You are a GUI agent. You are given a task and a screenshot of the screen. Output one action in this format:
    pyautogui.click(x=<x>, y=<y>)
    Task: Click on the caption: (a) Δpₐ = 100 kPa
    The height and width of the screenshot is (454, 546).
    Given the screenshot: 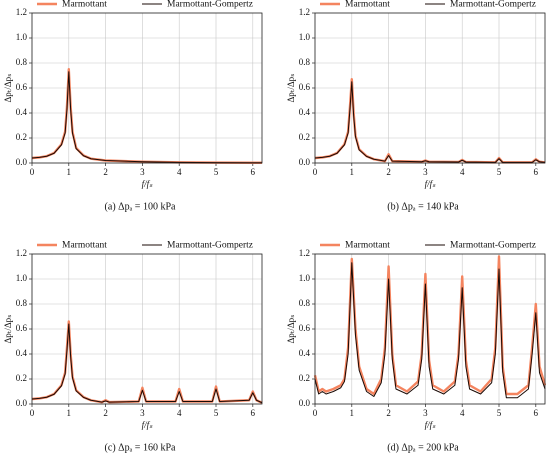 What is the action you would take?
    pyautogui.click(x=140, y=206)
    